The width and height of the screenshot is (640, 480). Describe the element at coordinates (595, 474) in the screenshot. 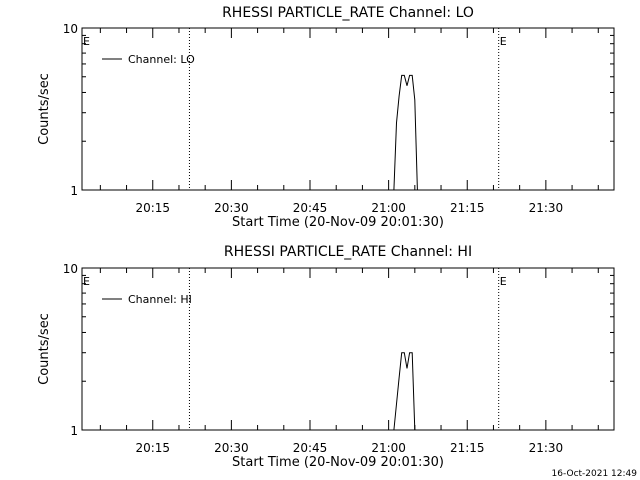

I see `footer-timestamp: 16-Oct-2021 12:49` at that location.